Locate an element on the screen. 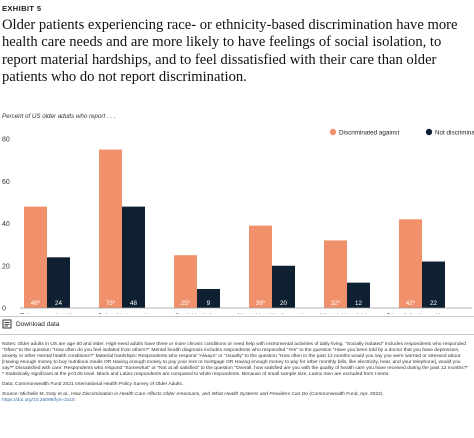 The height and width of the screenshot is (438, 474). exhibit-label: EXHIBIT 5 is located at coordinates (22, 8).